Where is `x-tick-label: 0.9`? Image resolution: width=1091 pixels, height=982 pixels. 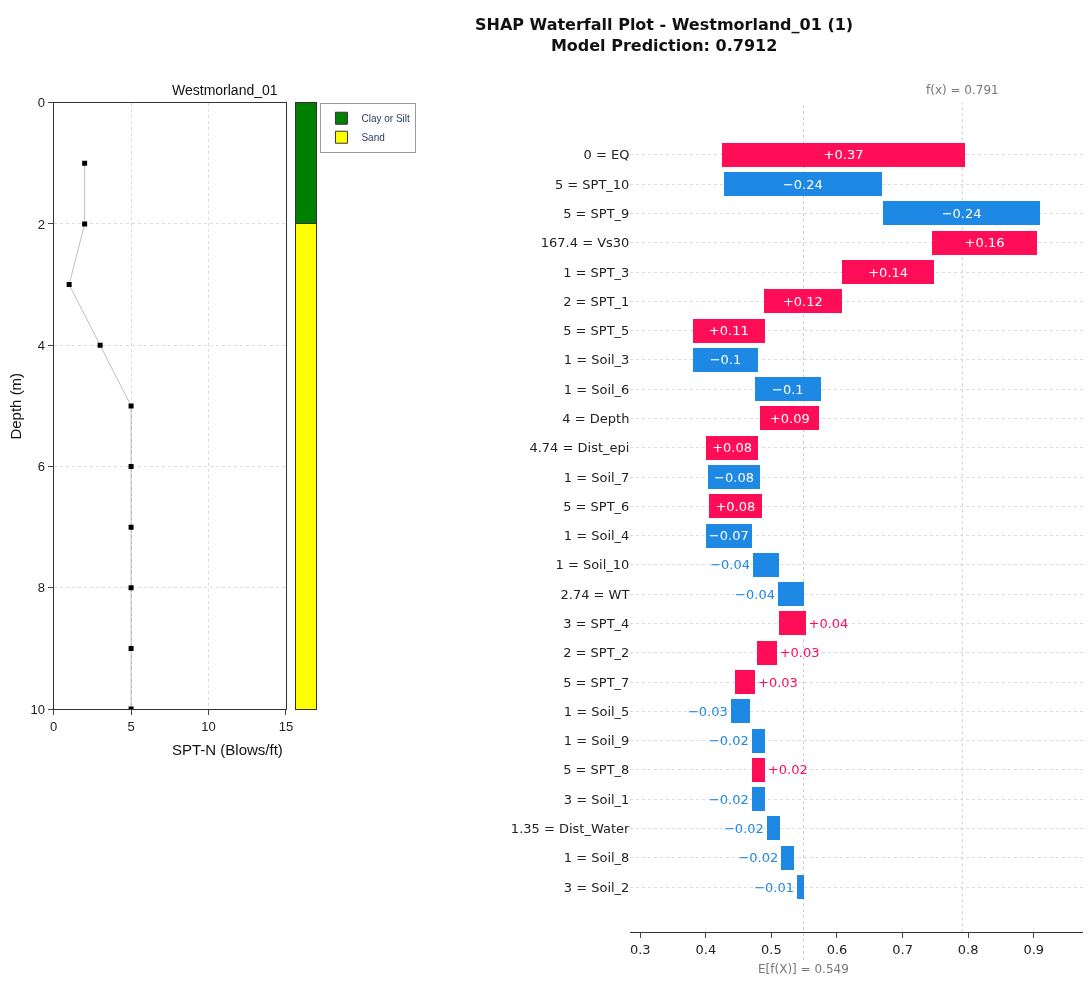
x-tick-label: 0.9 is located at coordinates (1034, 950).